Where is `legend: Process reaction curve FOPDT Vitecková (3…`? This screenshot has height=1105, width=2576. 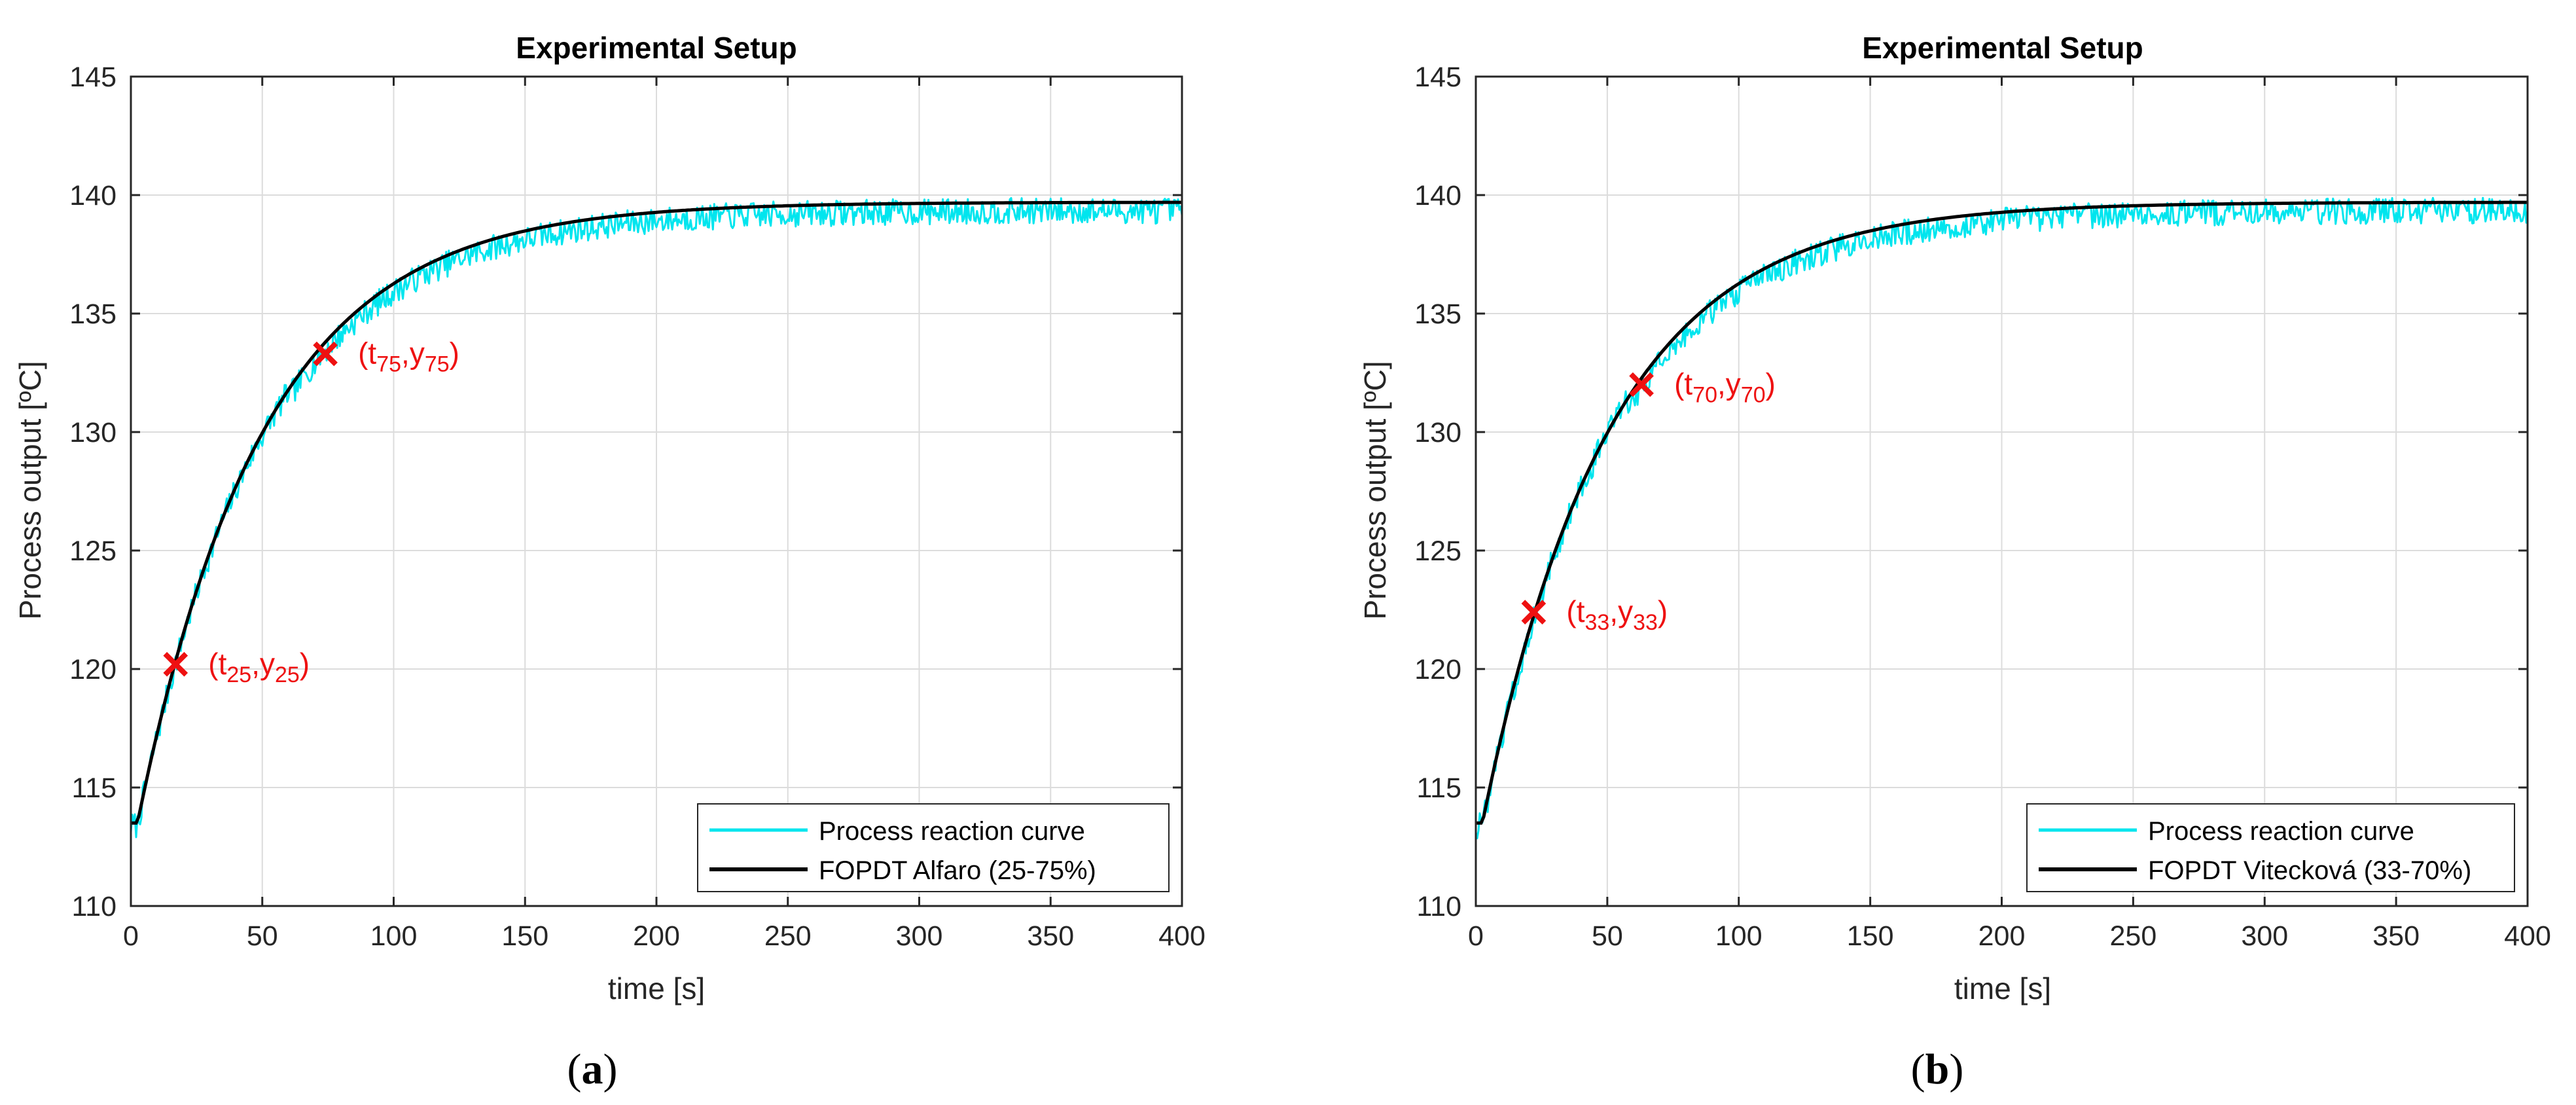
legend: Process reaction curve FOPDT Vitecková (3… is located at coordinates (2270, 847).